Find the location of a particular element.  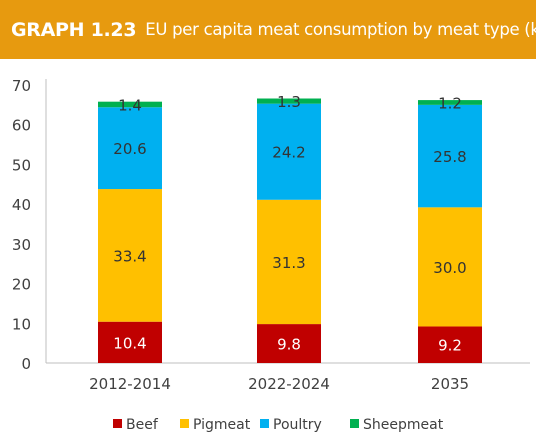

y-tick-label: 20 is located at coordinates (21, 285).